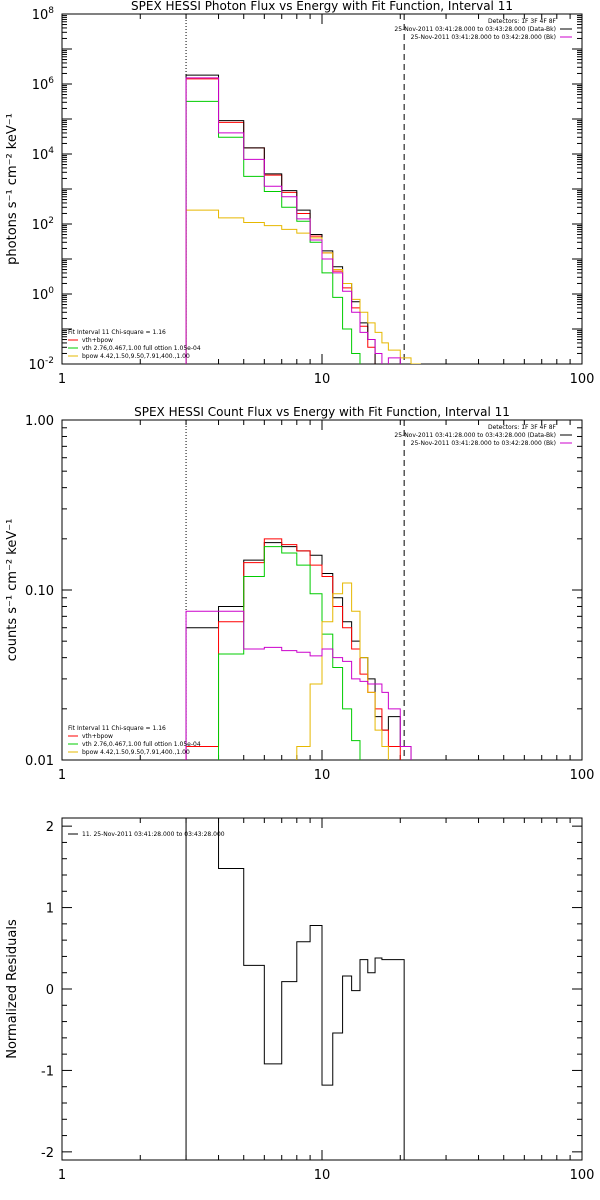  What do you see at coordinates (43, 154) in the screenshot?
I see `y-tick-label: 10⁴` at bounding box center [43, 154].